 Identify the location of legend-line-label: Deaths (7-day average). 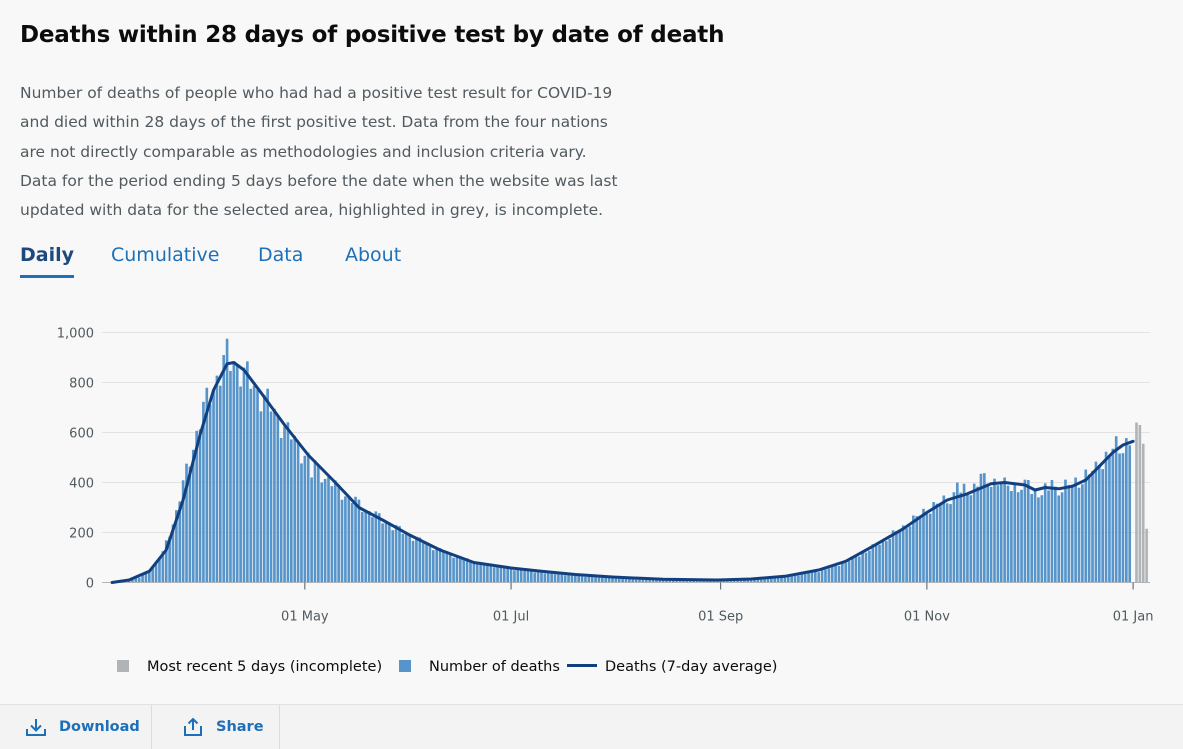
(691, 667).